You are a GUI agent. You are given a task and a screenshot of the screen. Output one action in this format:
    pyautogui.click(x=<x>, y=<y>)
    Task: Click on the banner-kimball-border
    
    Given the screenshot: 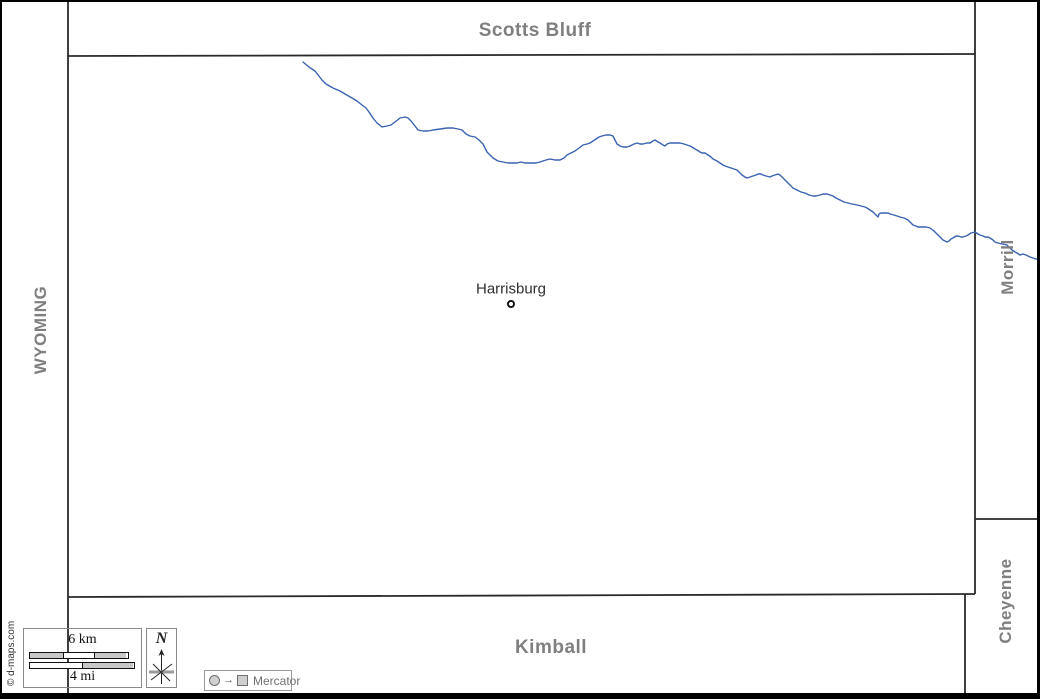 What is the action you would take?
    pyautogui.click(x=521, y=595)
    